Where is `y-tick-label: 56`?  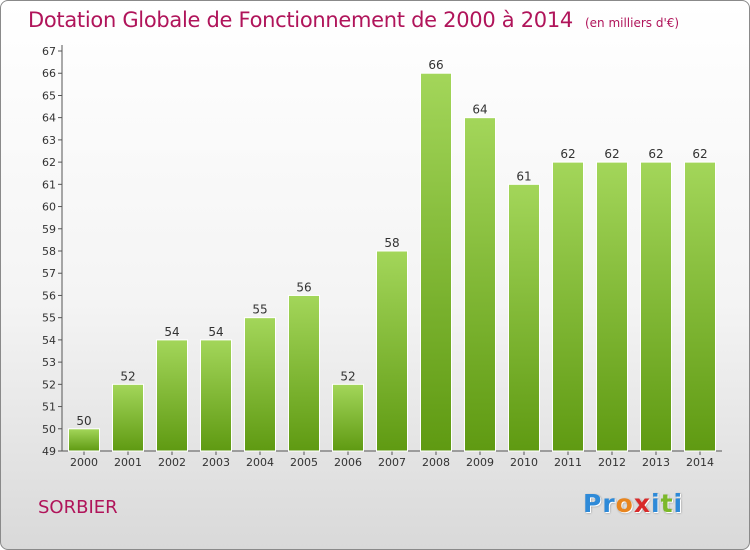
y-tick-label: 56 is located at coordinates (49, 295).